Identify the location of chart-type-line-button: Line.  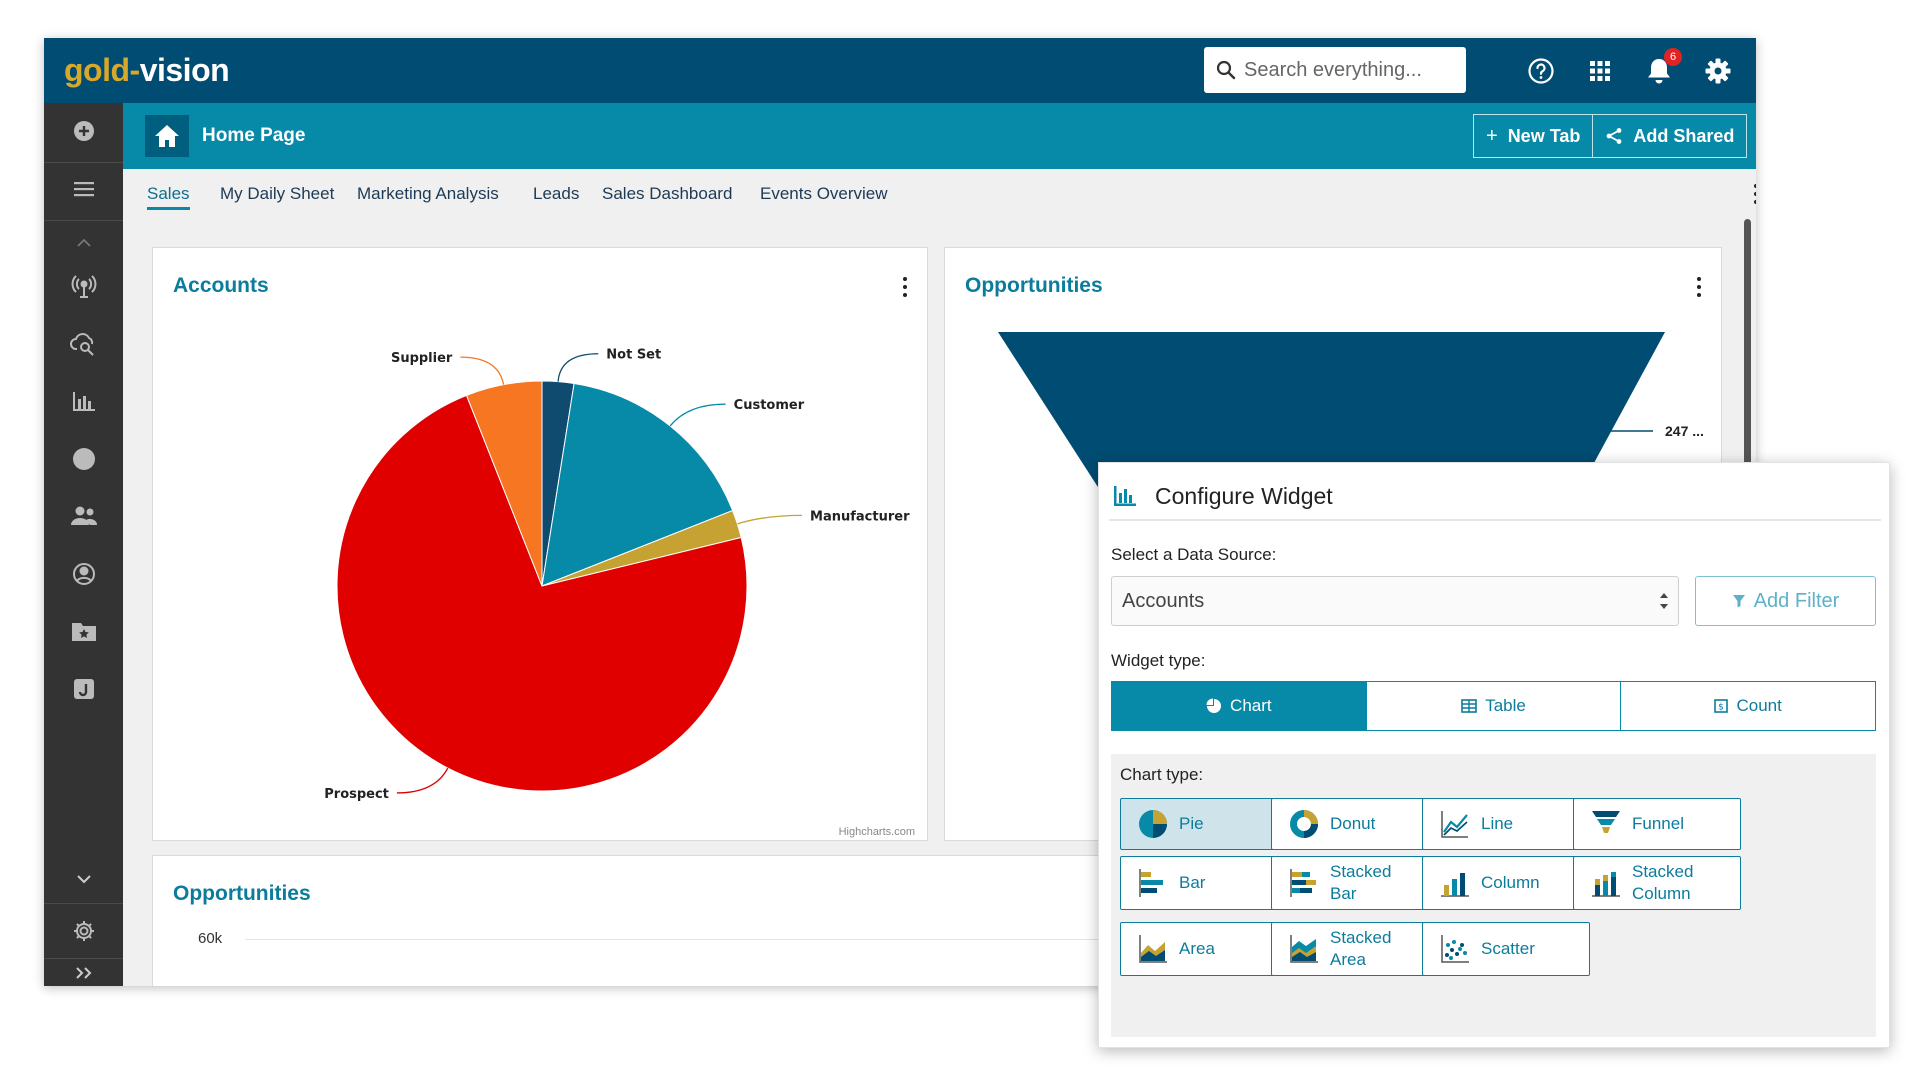
(1506, 824).